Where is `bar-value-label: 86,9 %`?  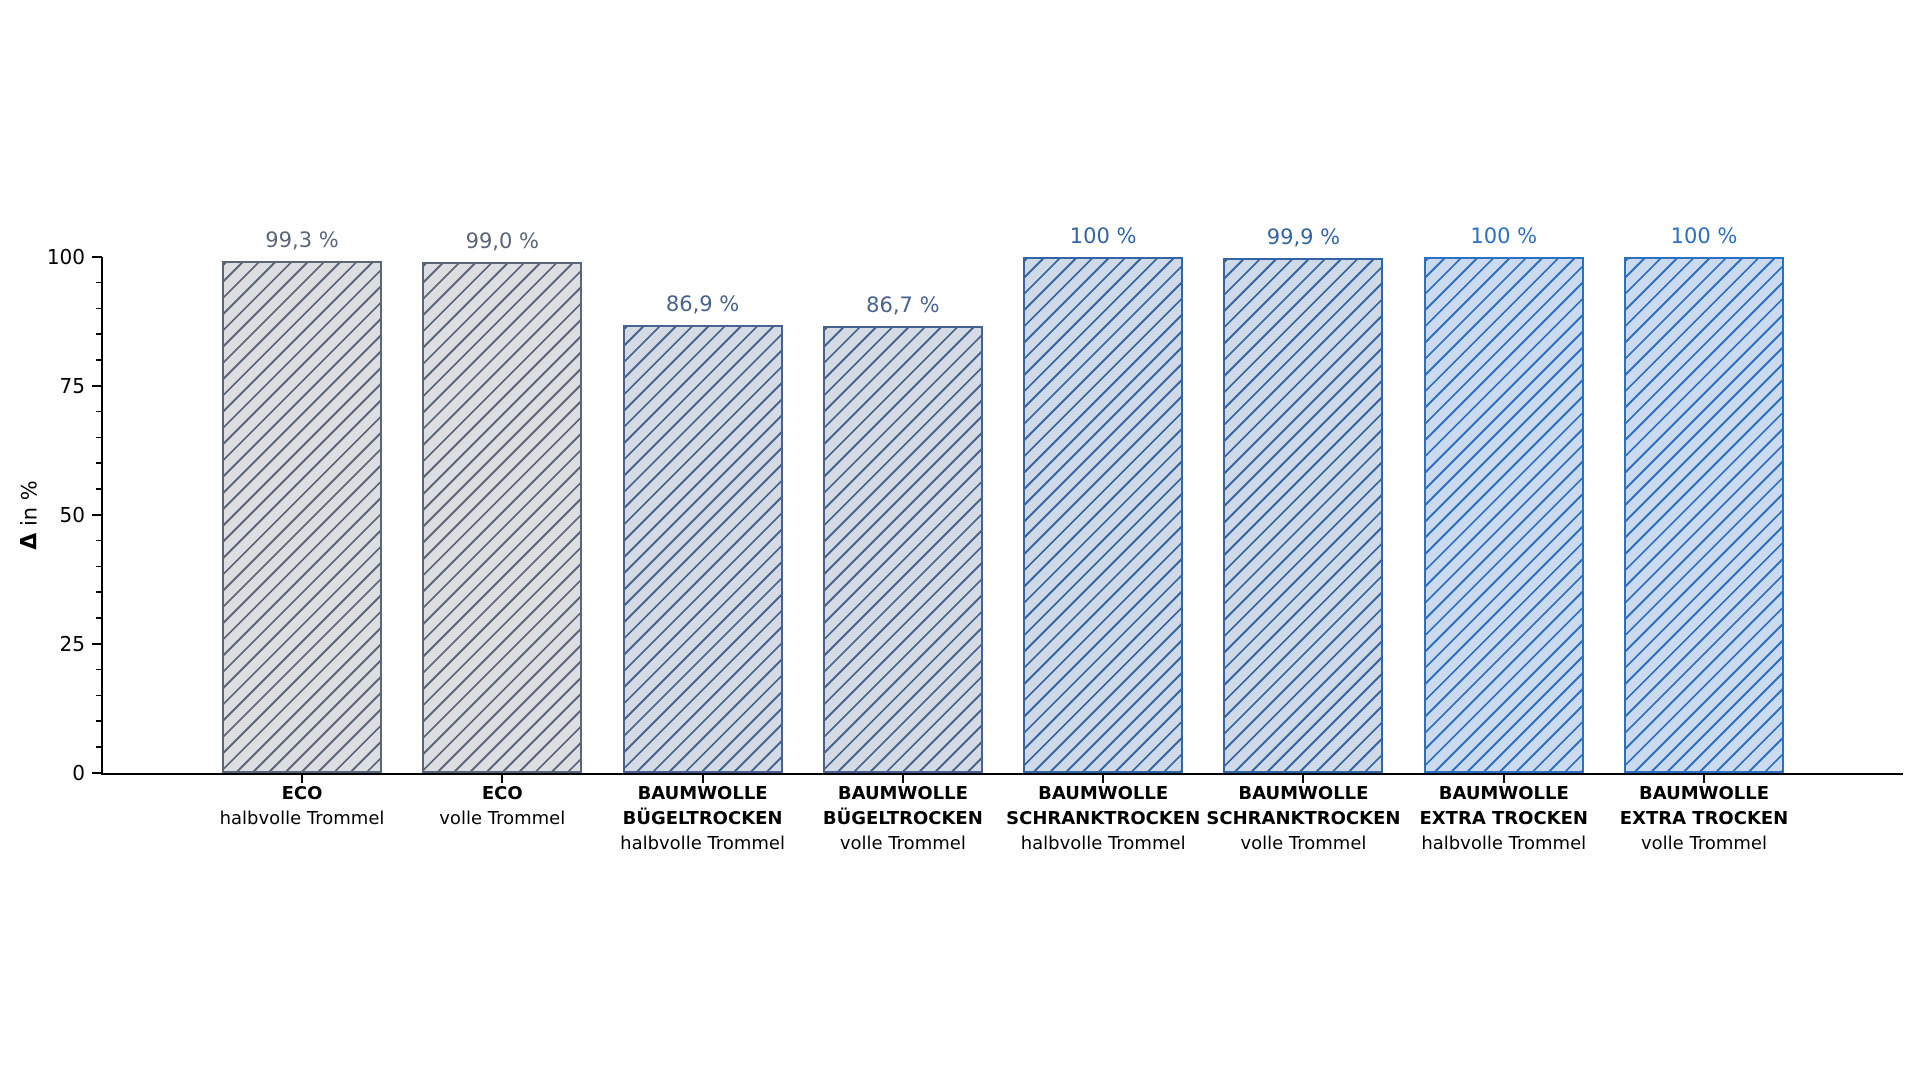 bar-value-label: 86,9 % is located at coordinates (702, 304).